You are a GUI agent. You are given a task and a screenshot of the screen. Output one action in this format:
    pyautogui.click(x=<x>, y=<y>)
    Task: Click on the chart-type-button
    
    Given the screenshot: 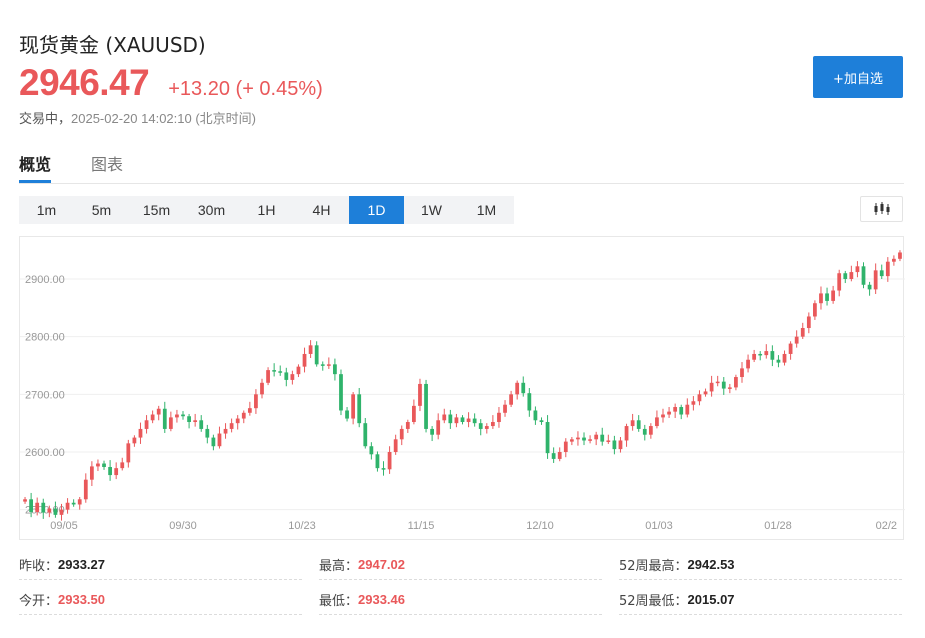 What is the action you would take?
    pyautogui.click(x=881, y=209)
    